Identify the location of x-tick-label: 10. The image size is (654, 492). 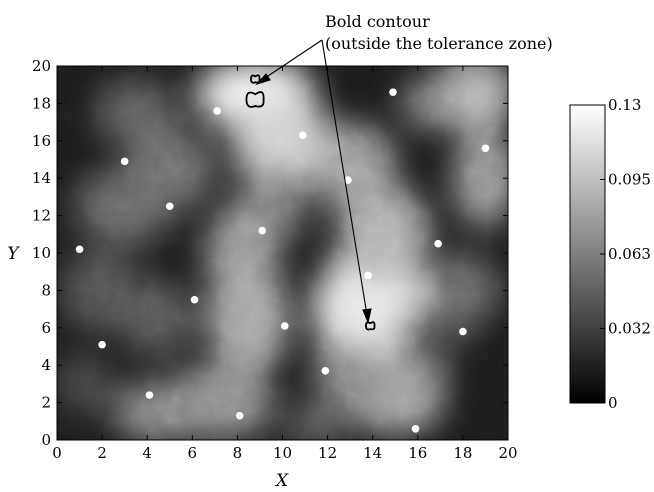
(282, 453).